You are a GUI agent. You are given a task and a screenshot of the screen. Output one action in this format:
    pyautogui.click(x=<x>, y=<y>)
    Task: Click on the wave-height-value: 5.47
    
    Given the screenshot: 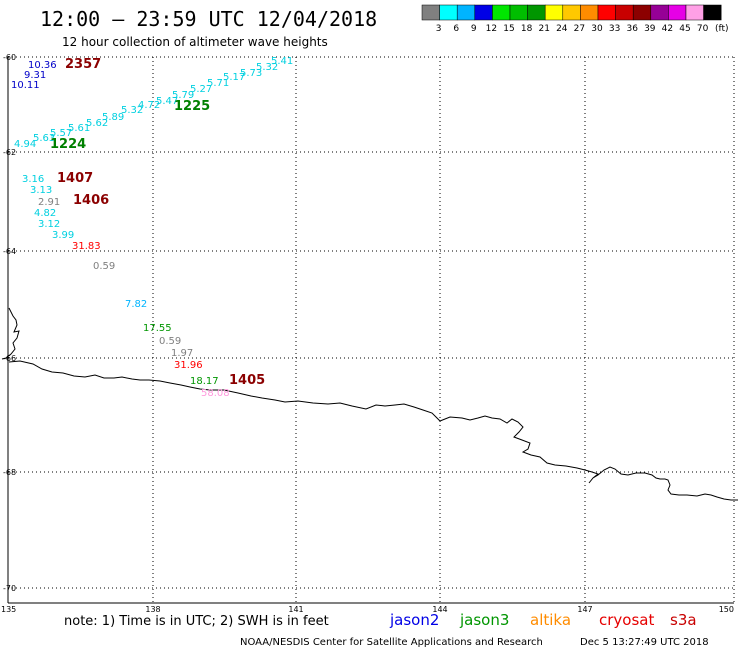 What is the action you would take?
    pyautogui.click(x=167, y=101)
    